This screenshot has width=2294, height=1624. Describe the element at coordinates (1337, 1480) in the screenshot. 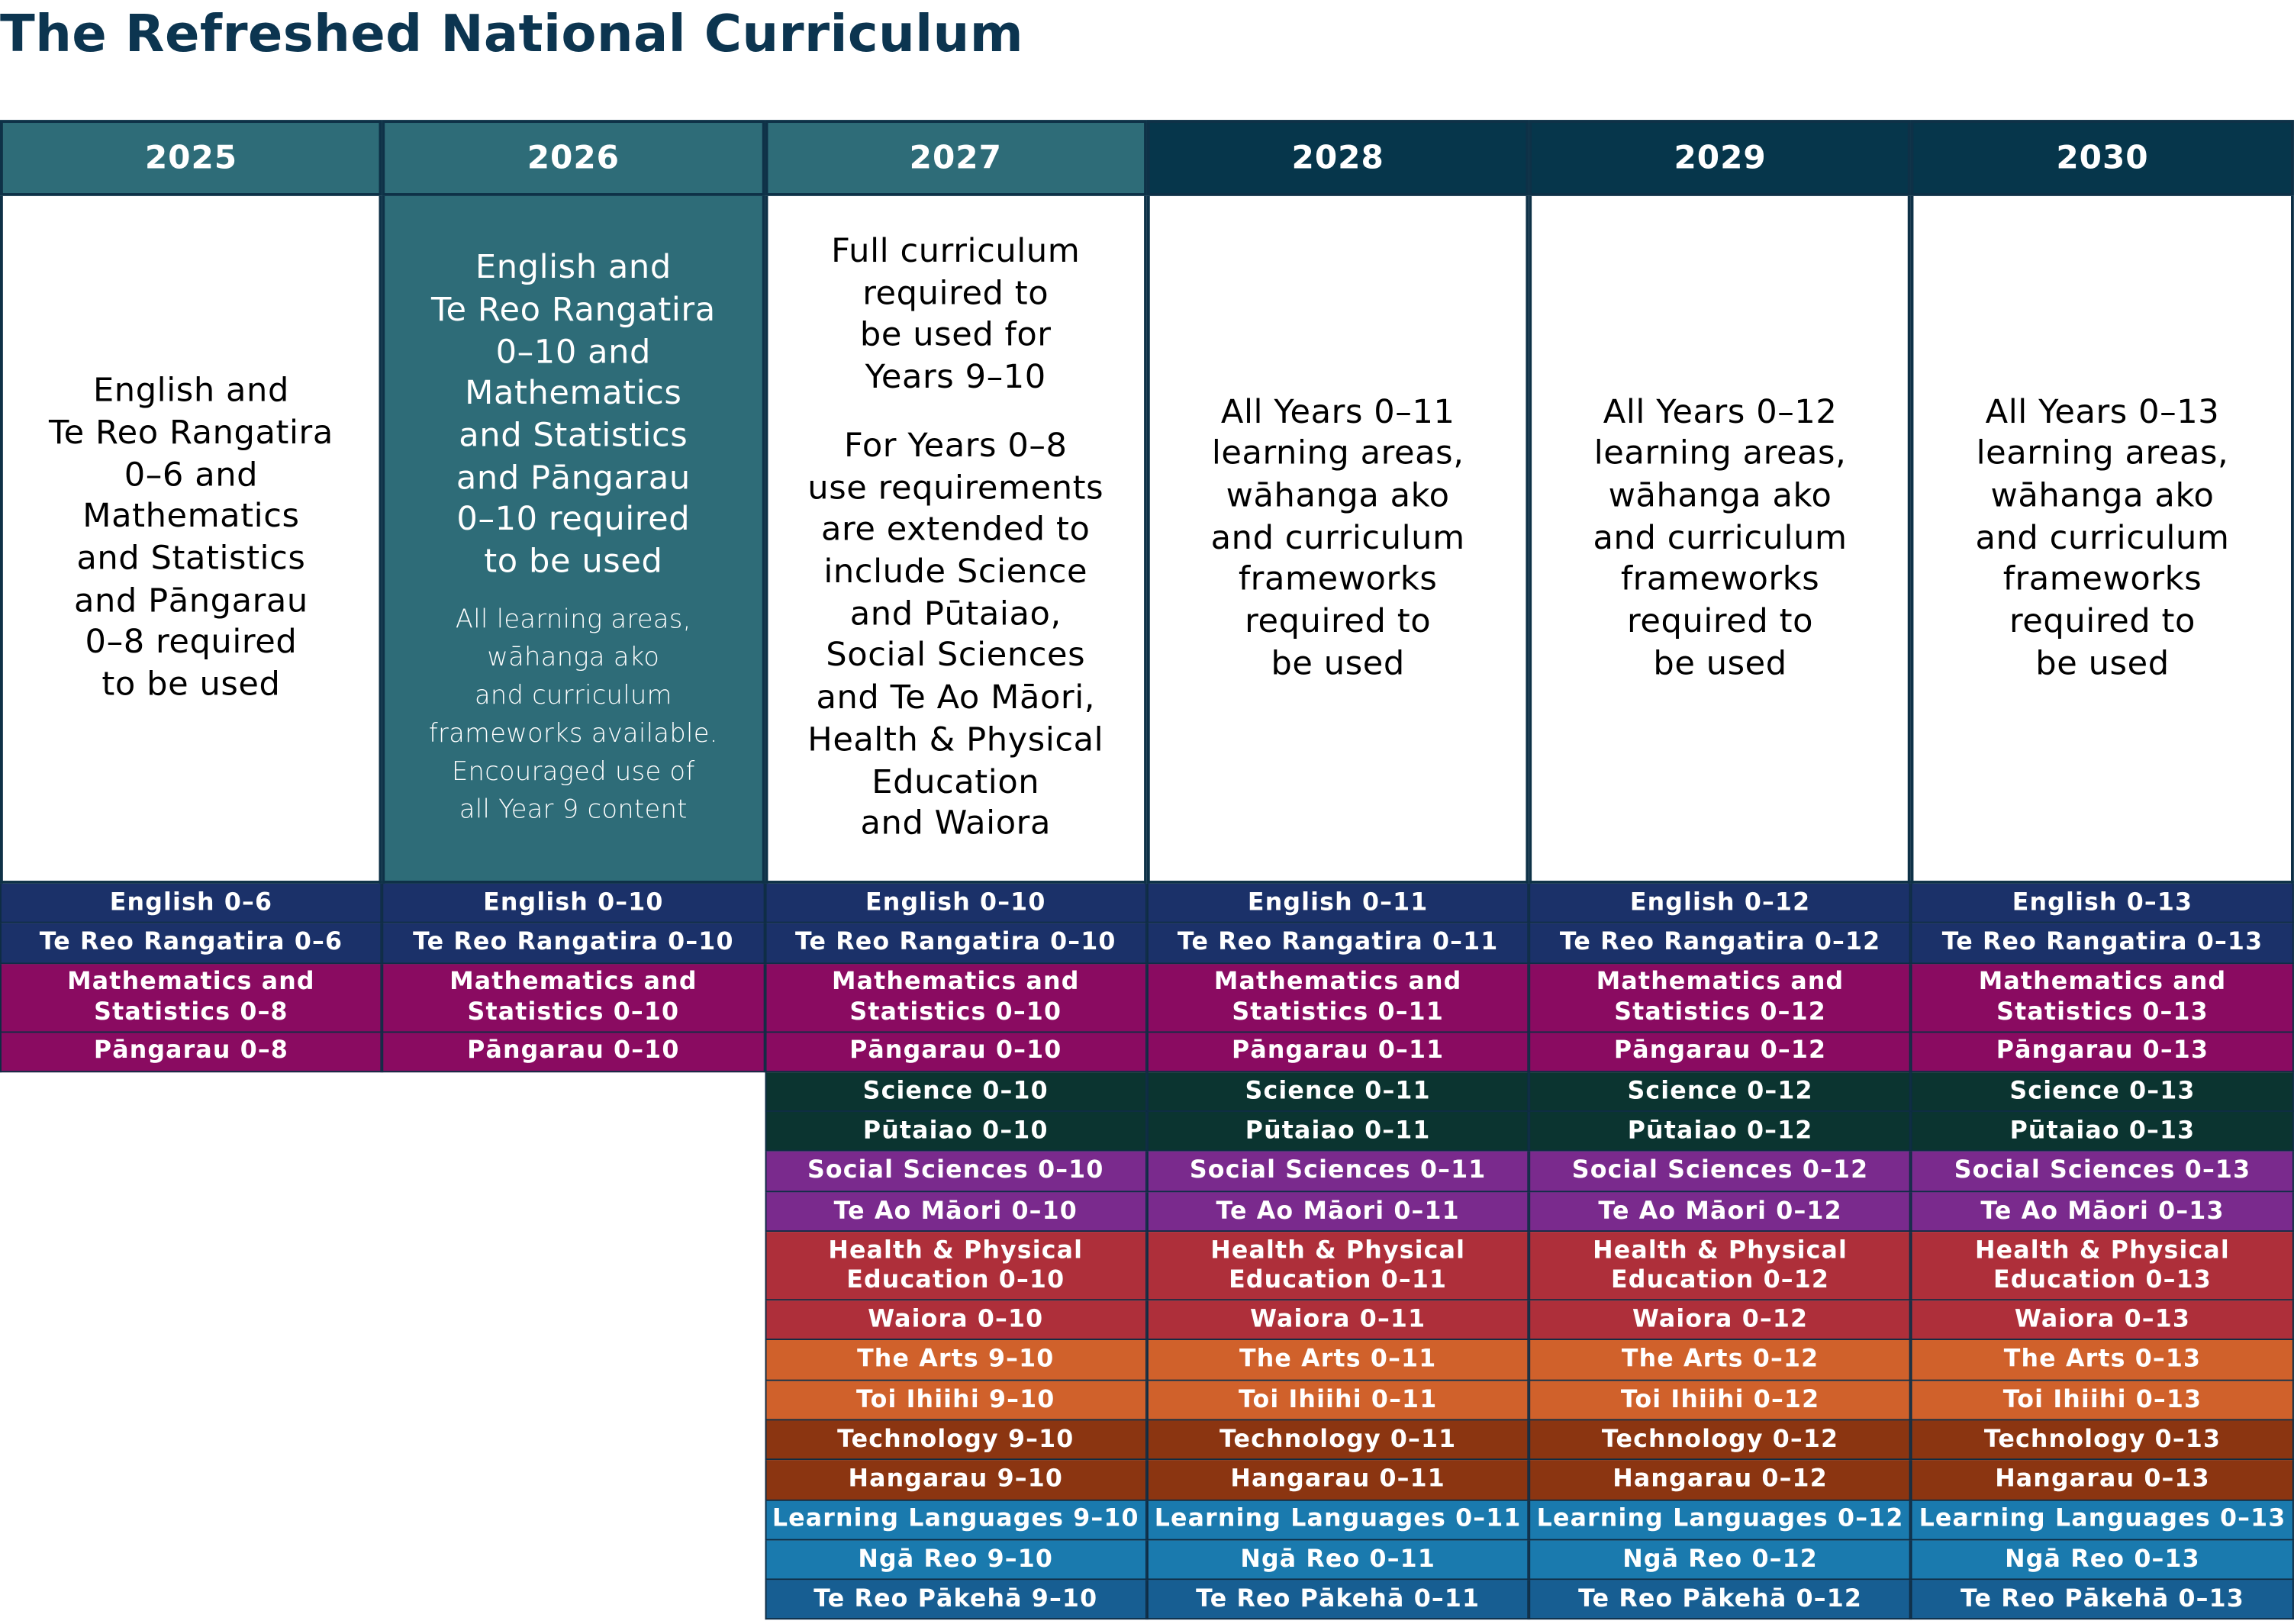

I see `subject-row: Hangarau 0–11` at that location.